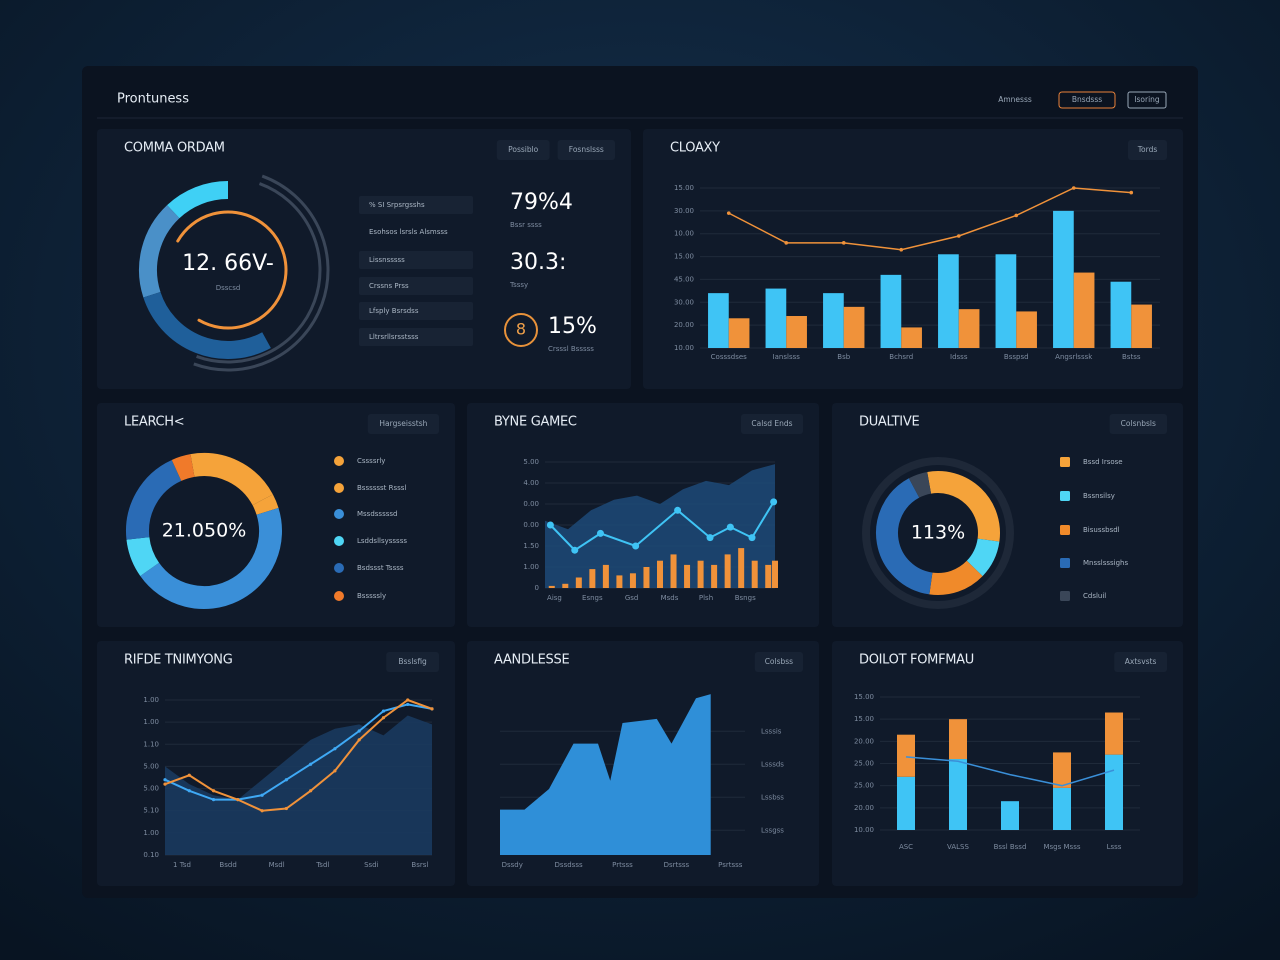 This screenshot has width=1280, height=960. What do you see at coordinates (526, 225) in the screenshot?
I see `stat-label: Bssr ssss` at bounding box center [526, 225].